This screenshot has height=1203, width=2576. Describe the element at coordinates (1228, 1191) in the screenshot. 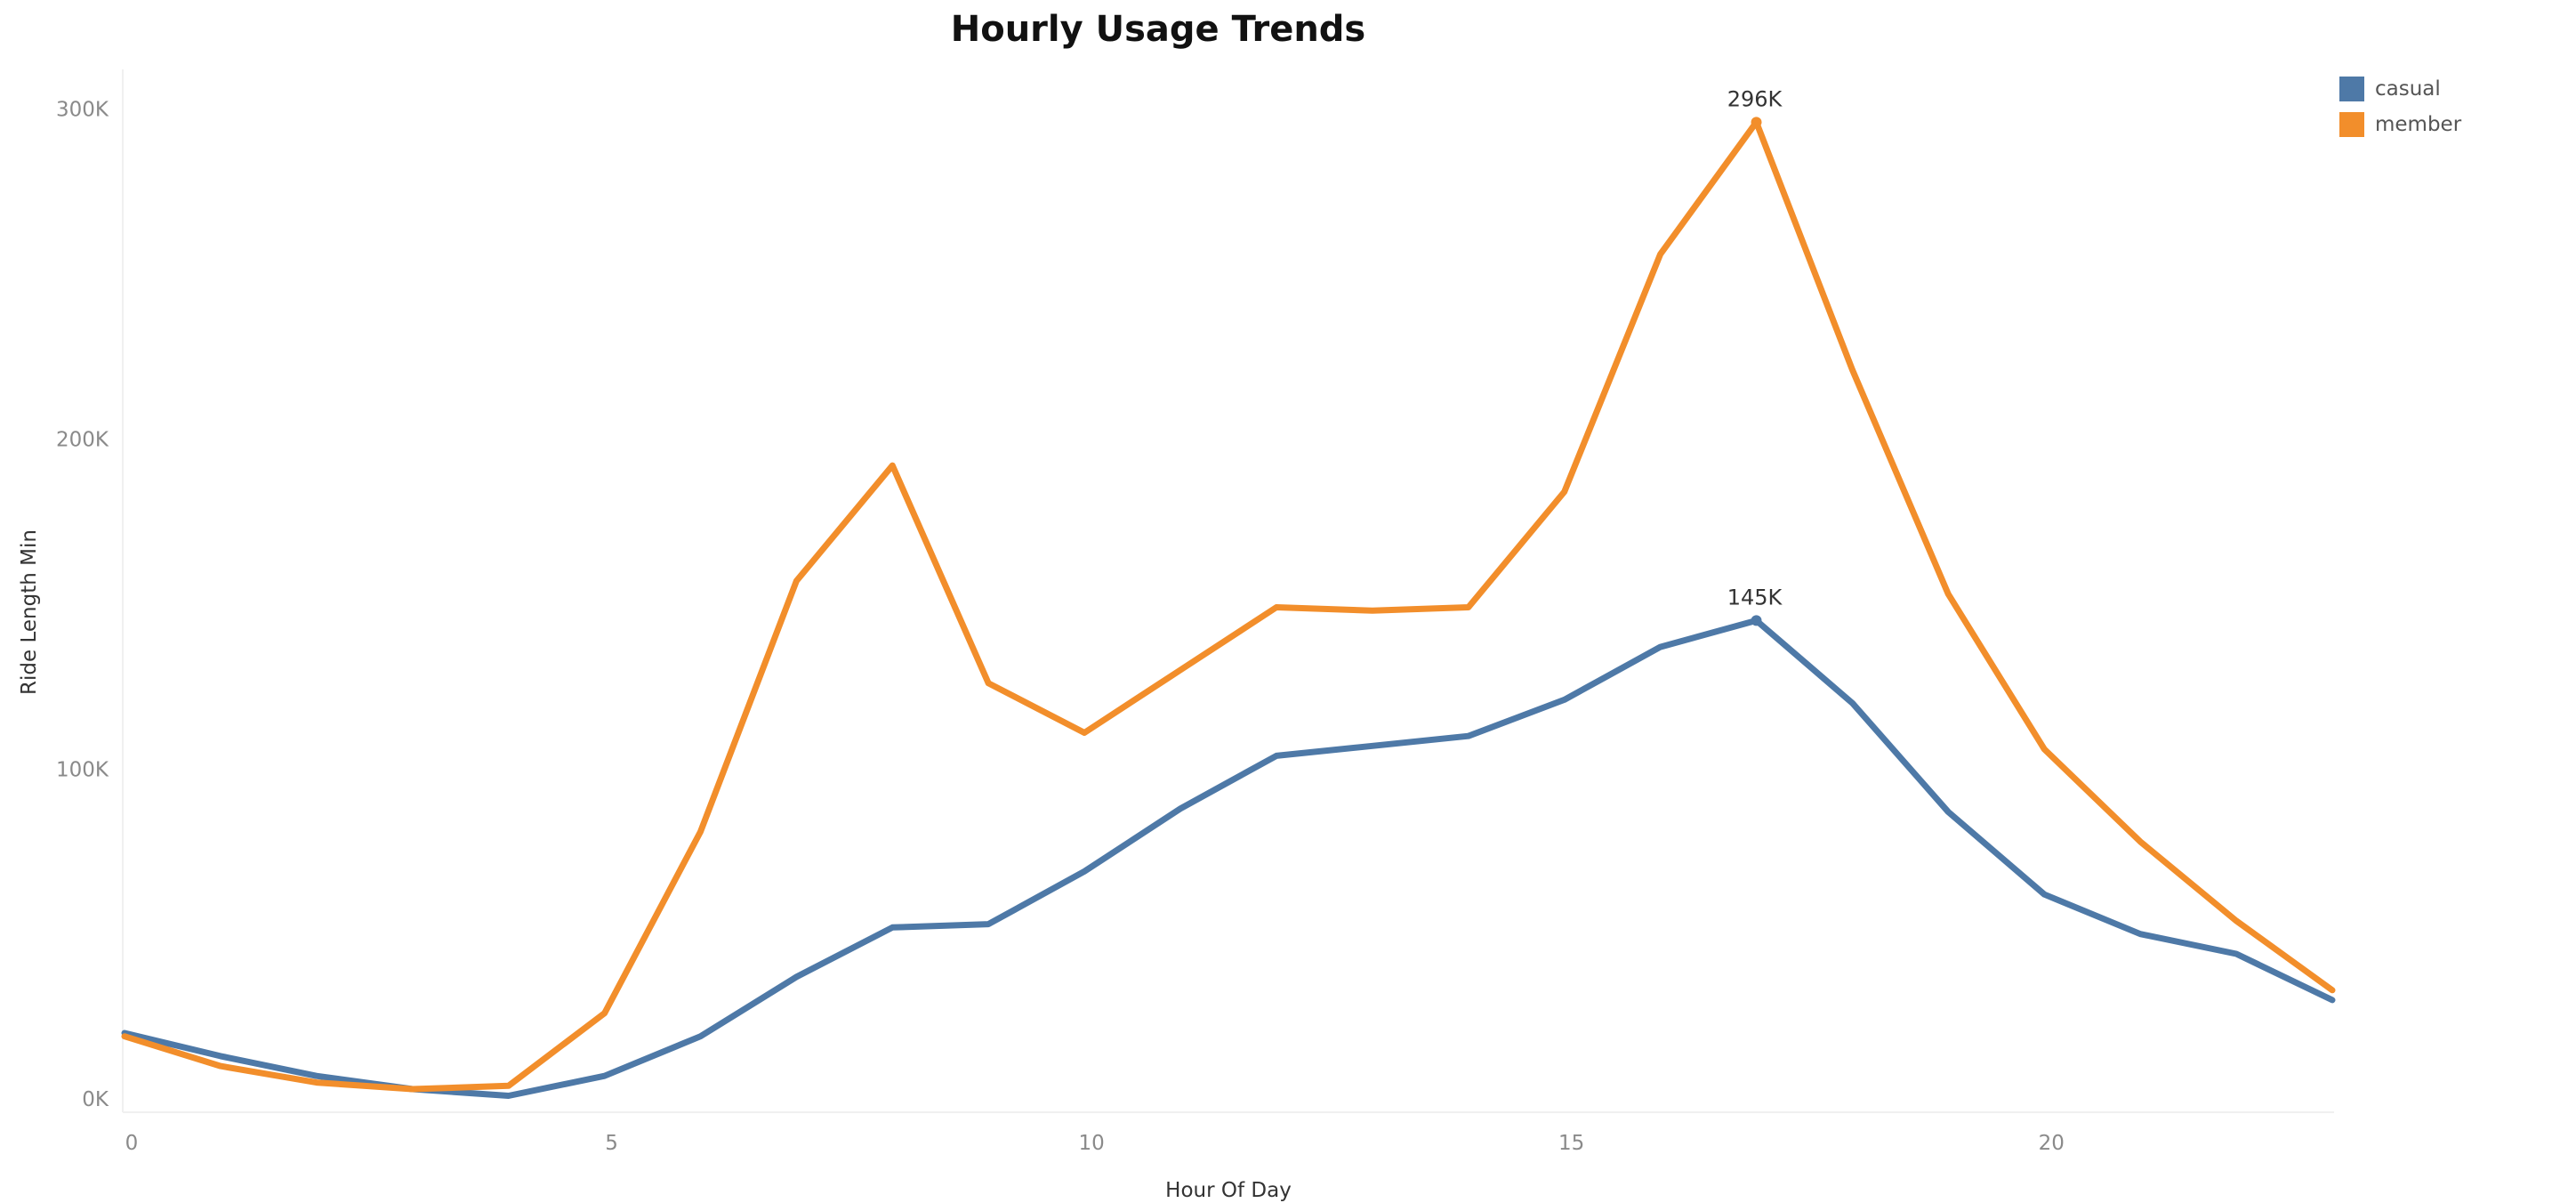

I see `x-axis-title: Hour Of Day` at that location.